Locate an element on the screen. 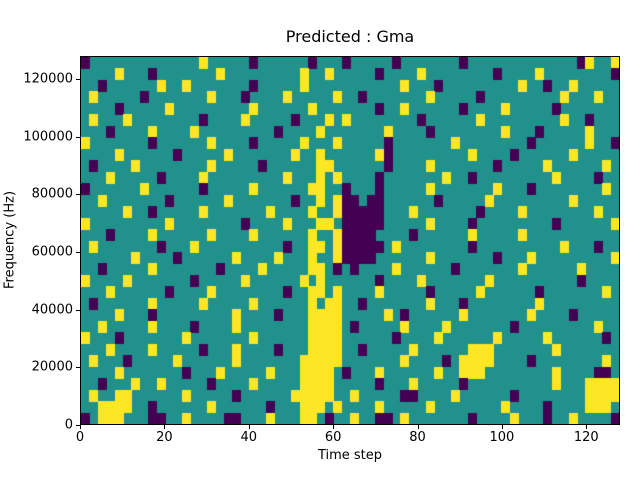 This screenshot has width=640, height=480. x-tick-label: 60 is located at coordinates (333, 437).